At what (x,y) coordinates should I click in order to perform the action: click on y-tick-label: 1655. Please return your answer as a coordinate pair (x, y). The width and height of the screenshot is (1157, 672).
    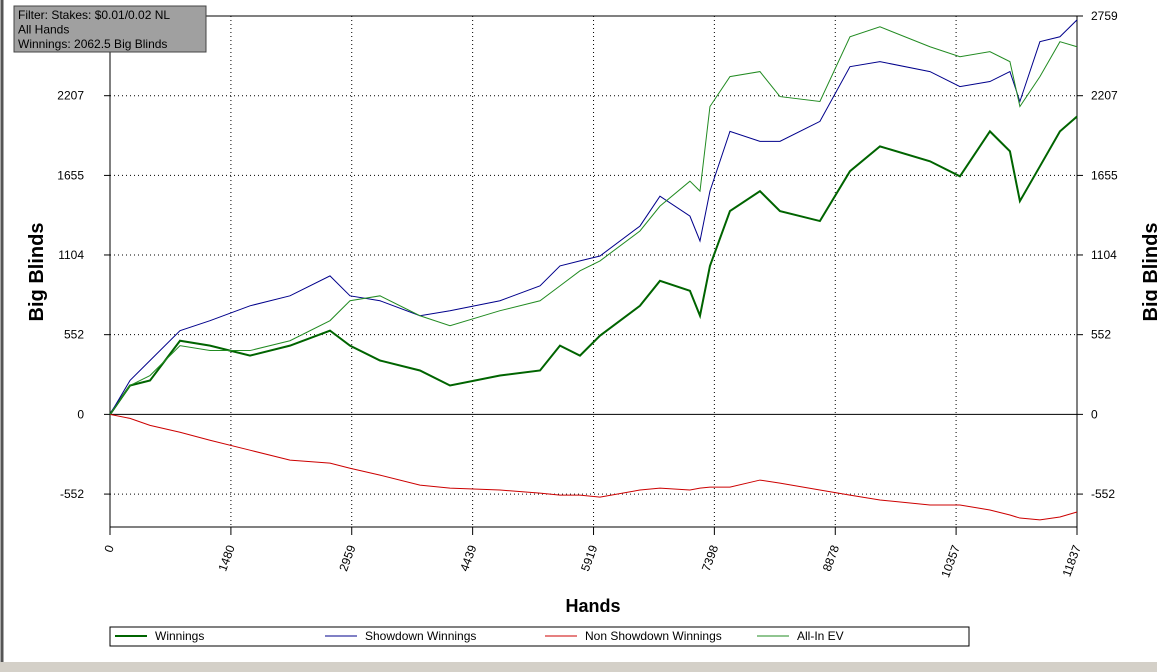
    Looking at the image, I should click on (70, 175).